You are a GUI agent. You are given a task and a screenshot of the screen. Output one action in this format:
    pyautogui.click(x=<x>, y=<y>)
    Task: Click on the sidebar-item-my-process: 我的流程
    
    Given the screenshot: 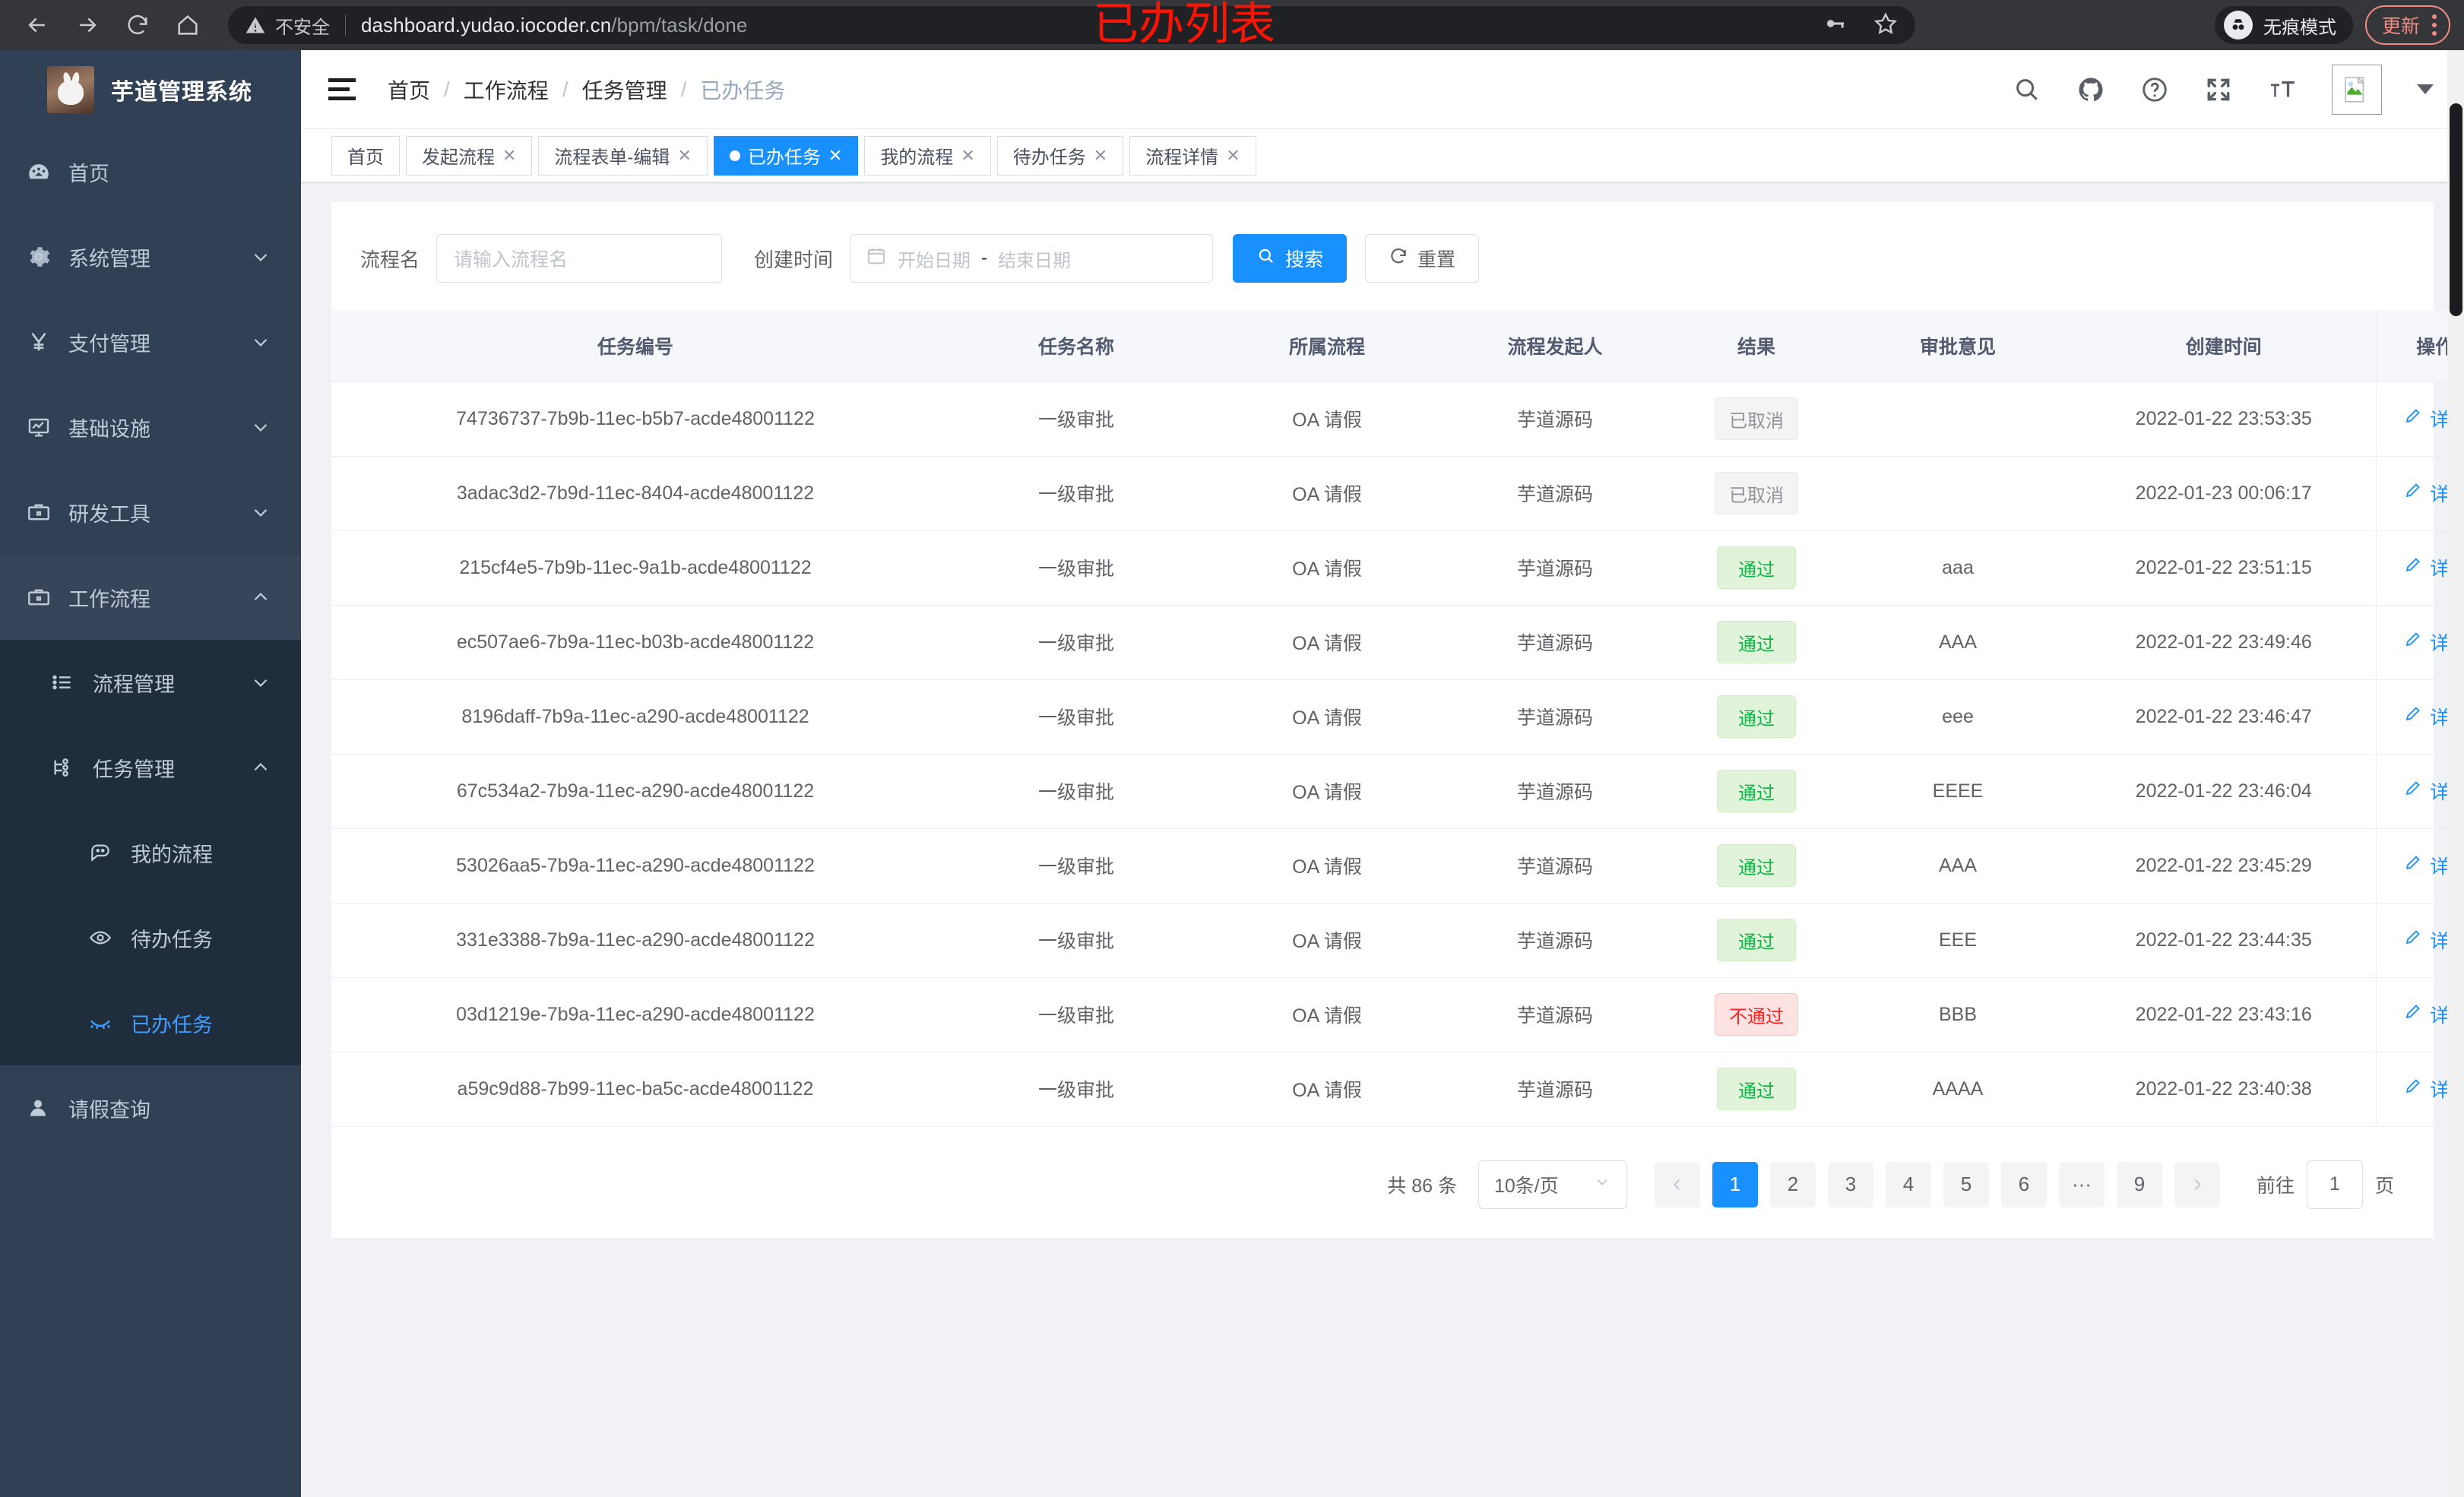 What is the action you would take?
    pyautogui.click(x=150, y=852)
    